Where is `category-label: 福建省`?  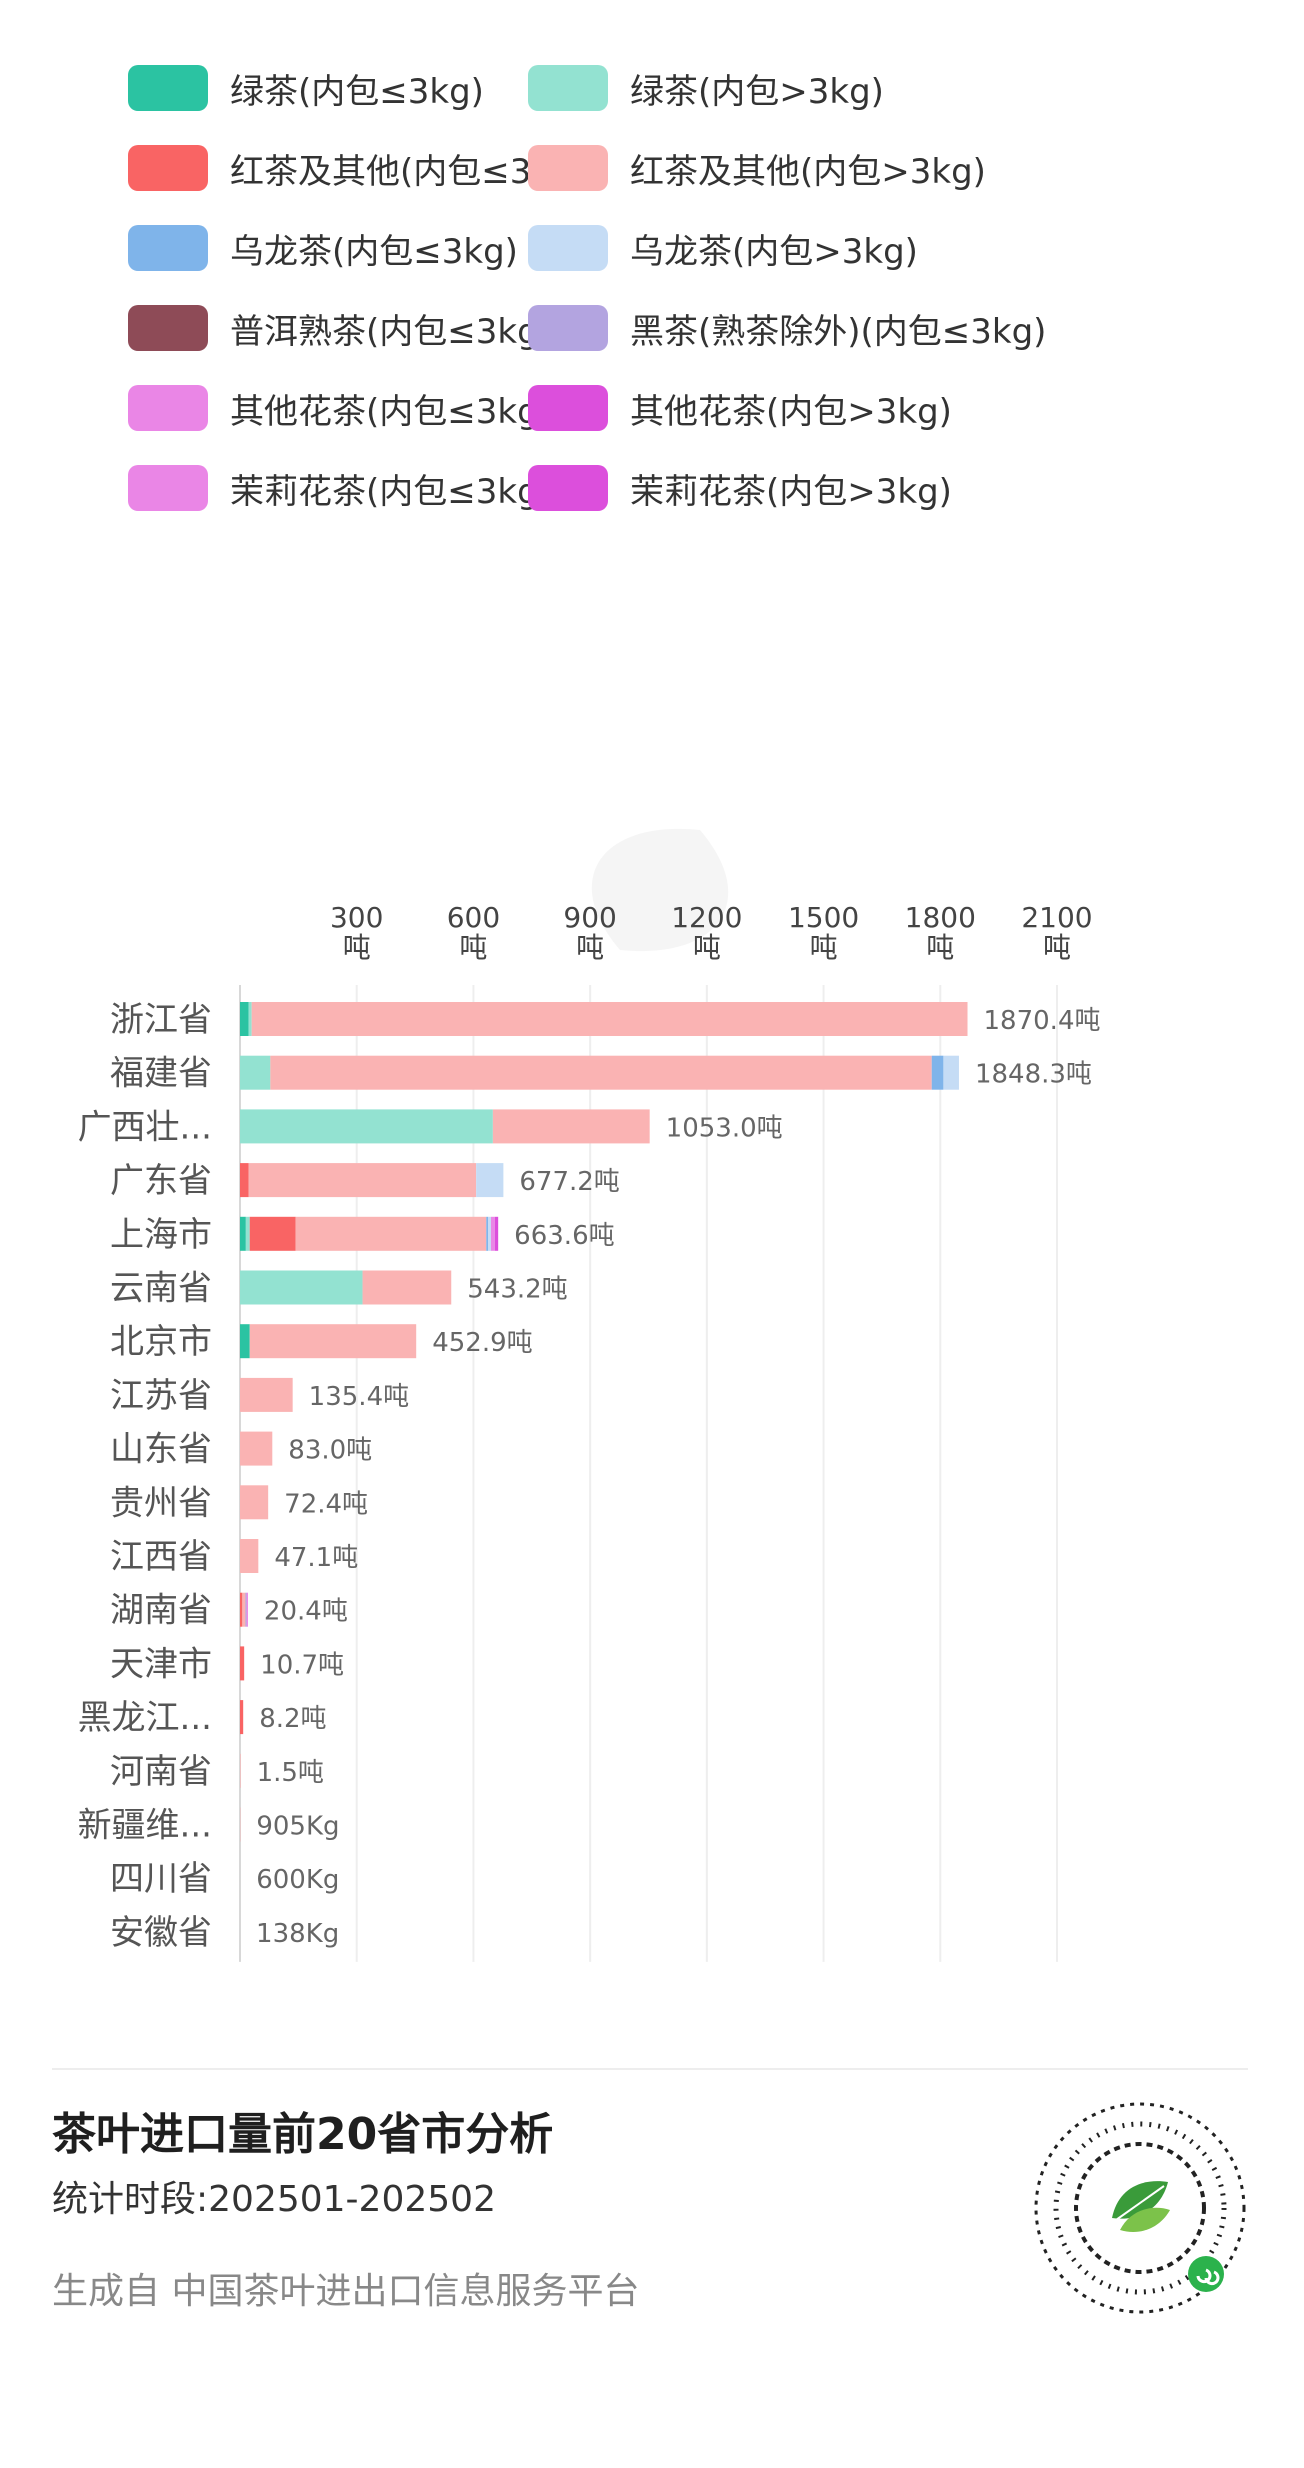 category-label: 福建省 is located at coordinates (161, 1074).